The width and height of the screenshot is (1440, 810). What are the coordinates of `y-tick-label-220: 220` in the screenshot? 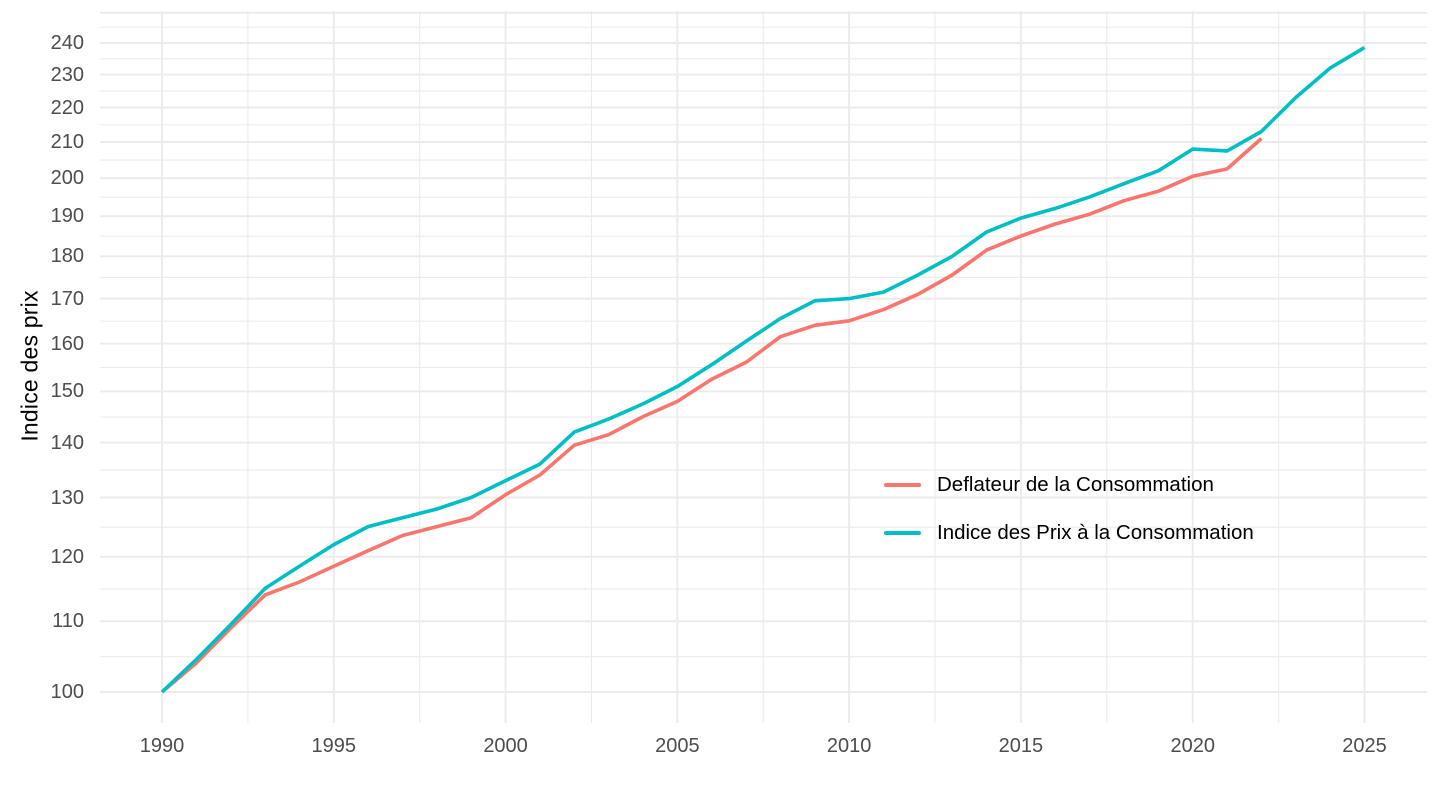 It's located at (67, 107).